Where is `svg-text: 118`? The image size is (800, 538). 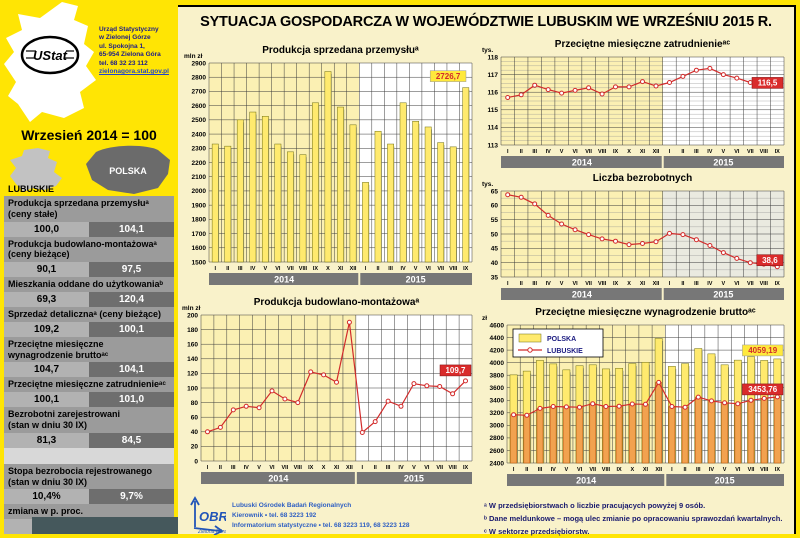
svg-text: 118 is located at coordinates (493, 57).